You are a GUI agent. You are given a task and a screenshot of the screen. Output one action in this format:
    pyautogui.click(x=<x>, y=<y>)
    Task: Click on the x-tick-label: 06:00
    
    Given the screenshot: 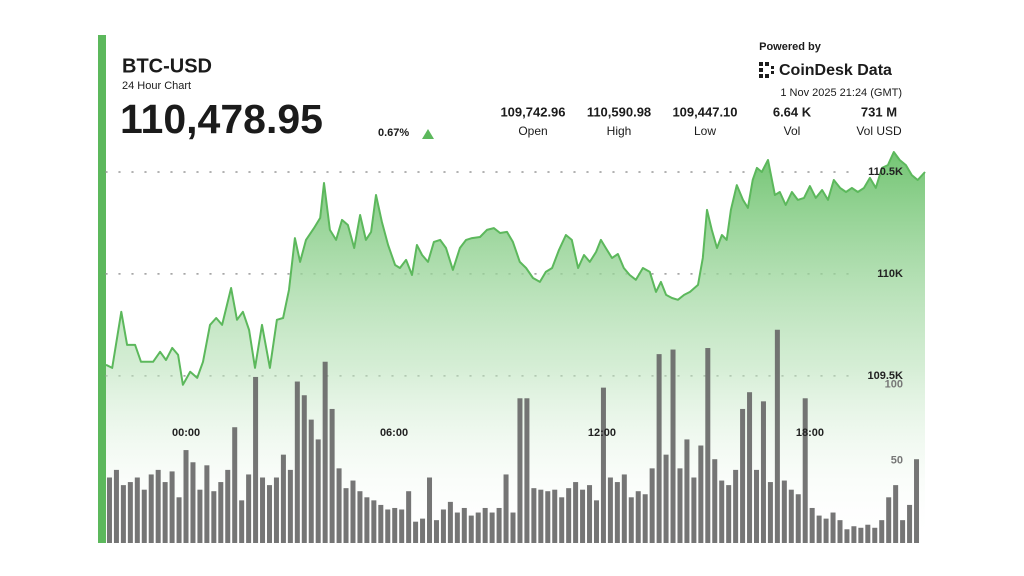 What is the action you would take?
    pyautogui.click(x=394, y=433)
    